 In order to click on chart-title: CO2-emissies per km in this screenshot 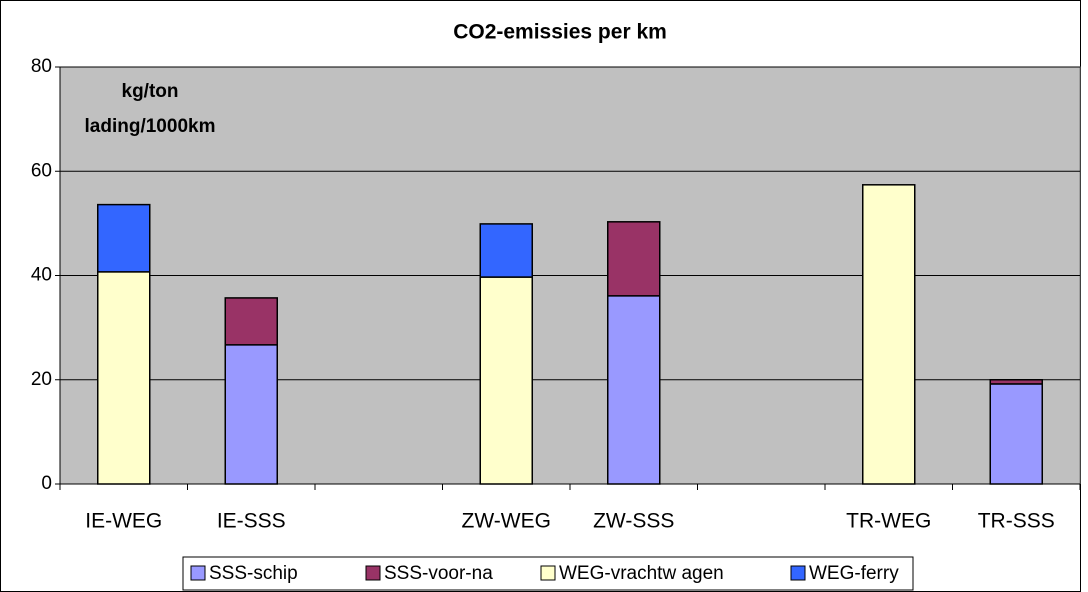, I will do `click(560, 32)`.